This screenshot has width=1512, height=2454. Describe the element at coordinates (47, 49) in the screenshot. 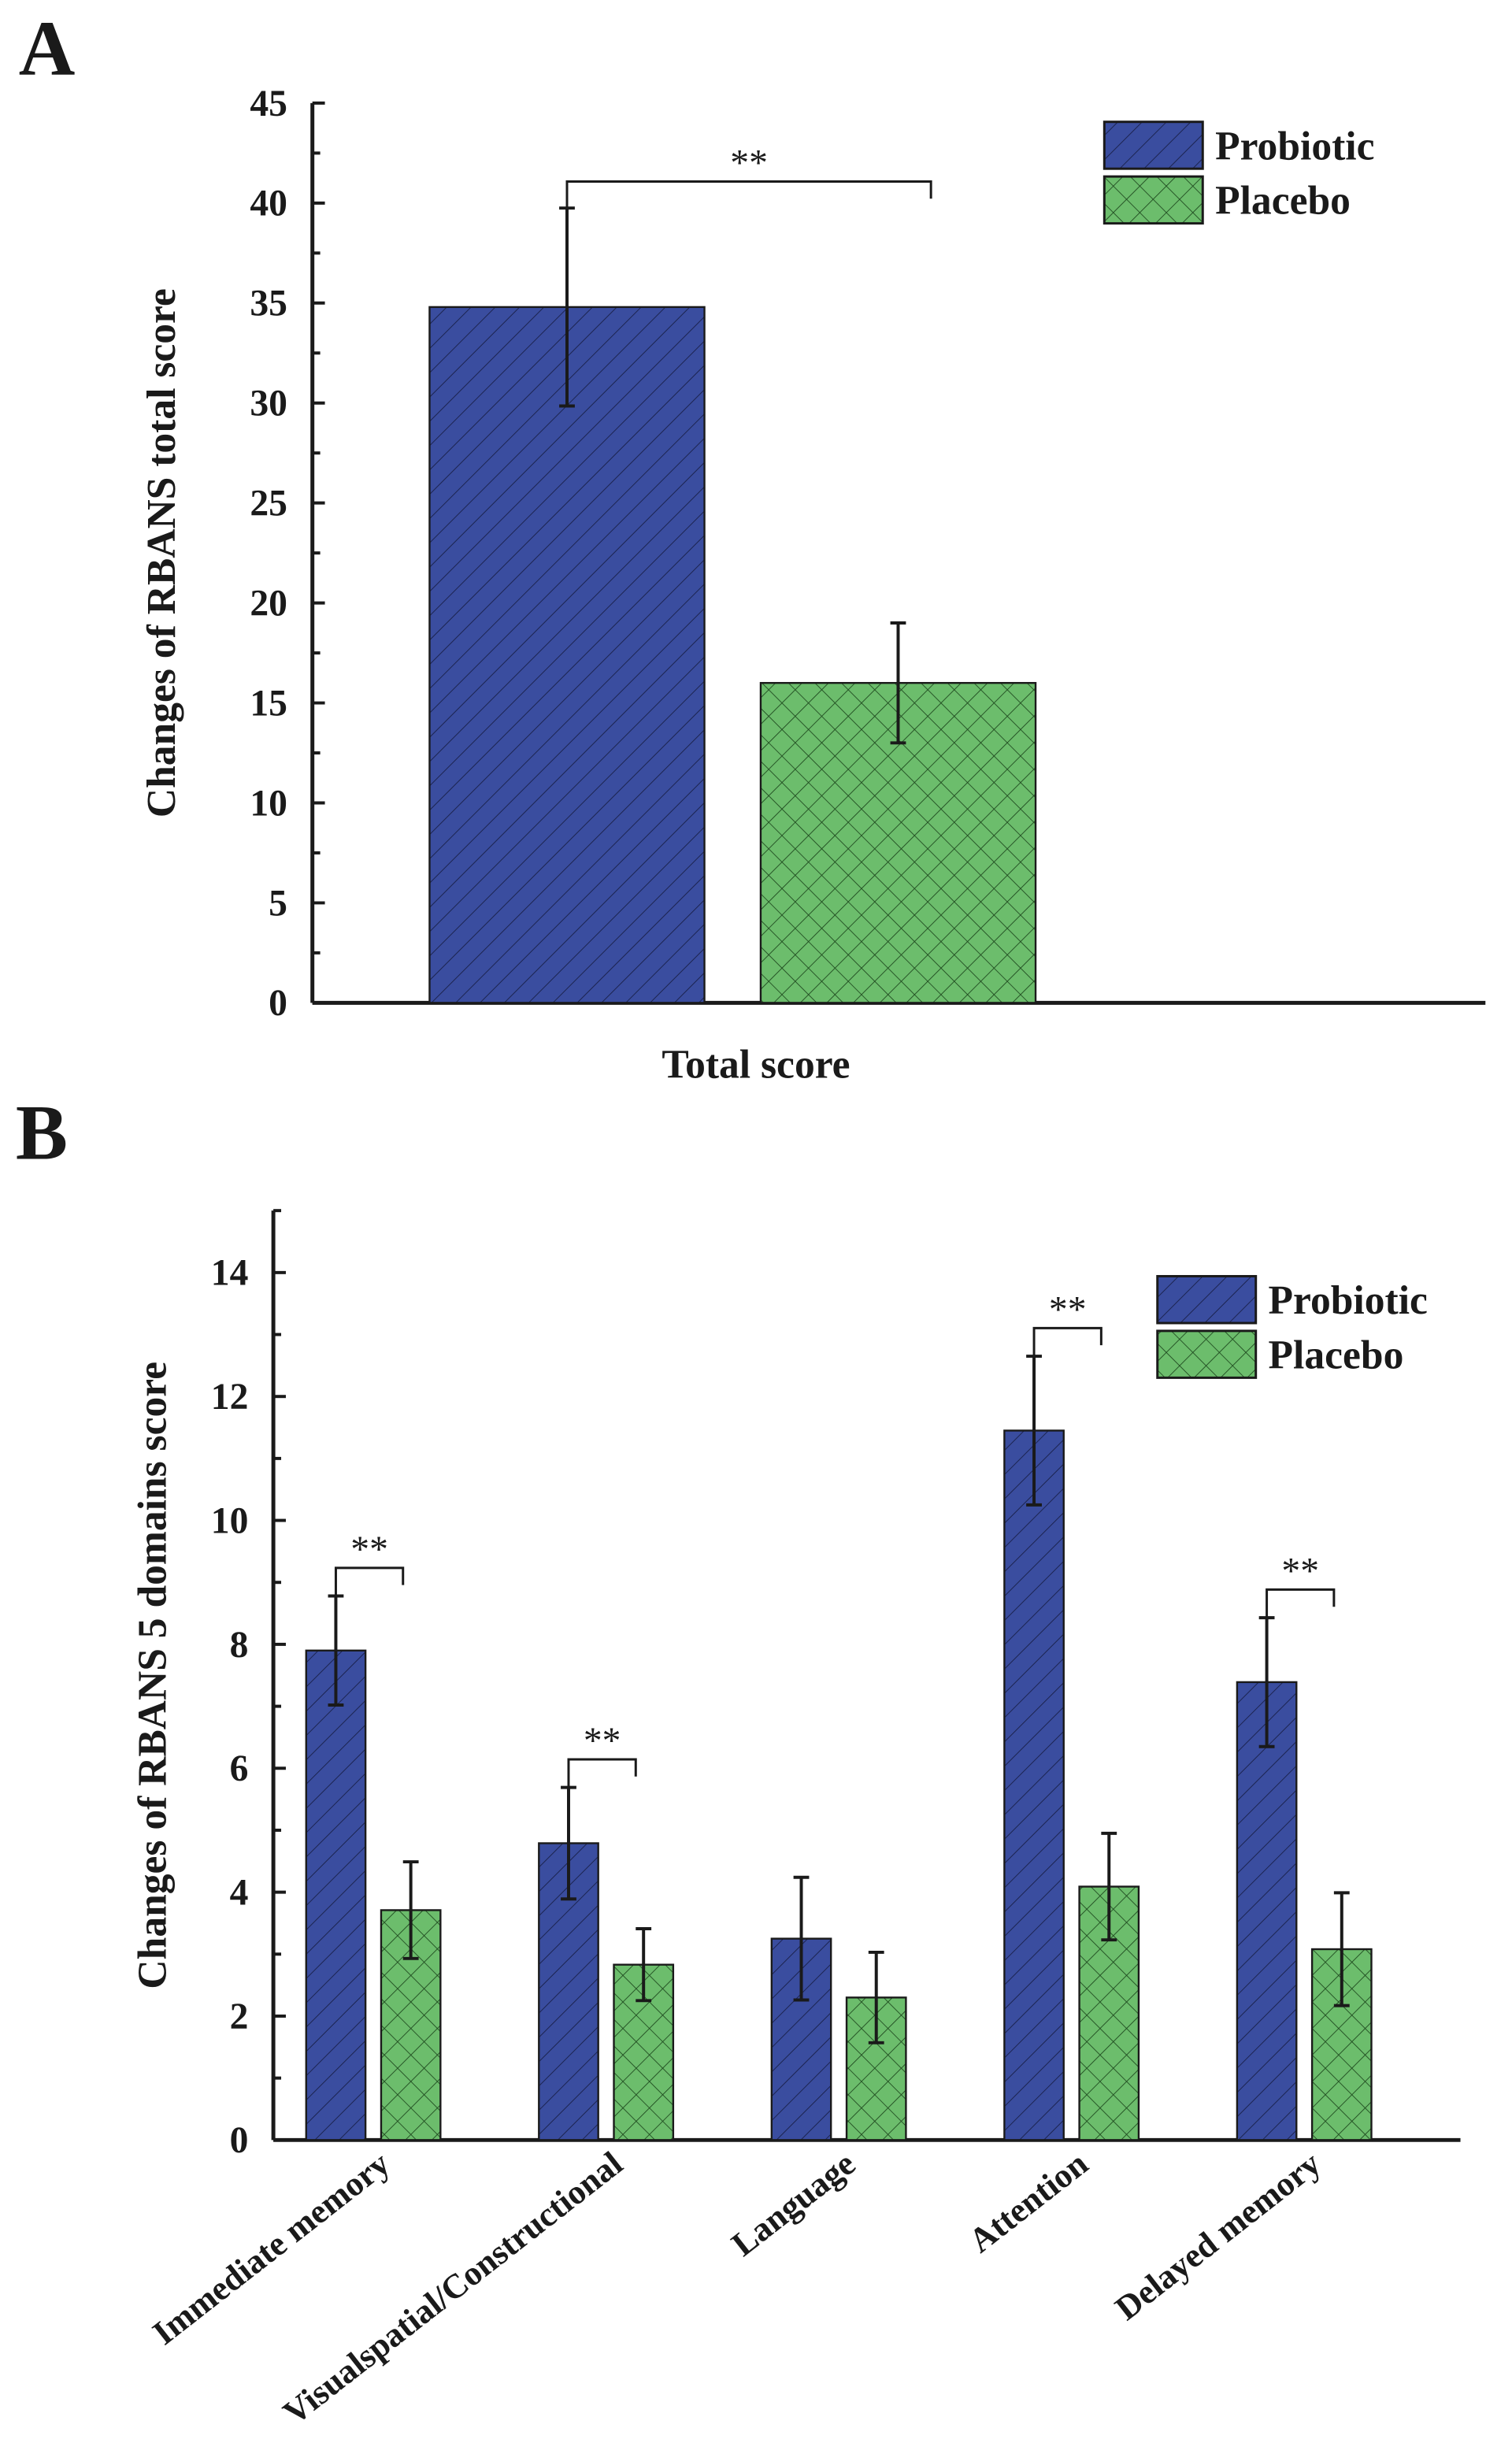

I see `panel-label: A` at that location.